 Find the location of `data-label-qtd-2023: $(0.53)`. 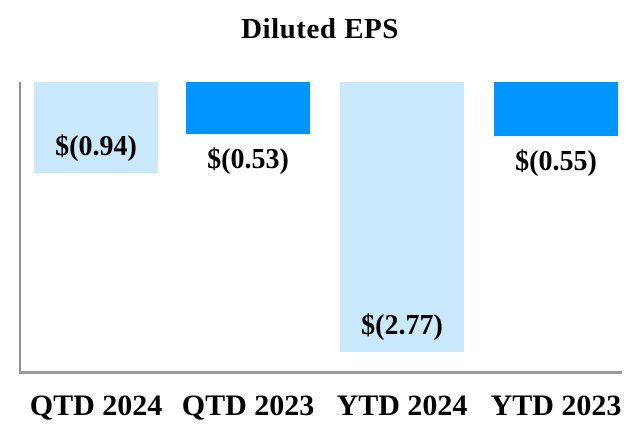

data-label-qtd-2023: $(0.53) is located at coordinates (248, 160).